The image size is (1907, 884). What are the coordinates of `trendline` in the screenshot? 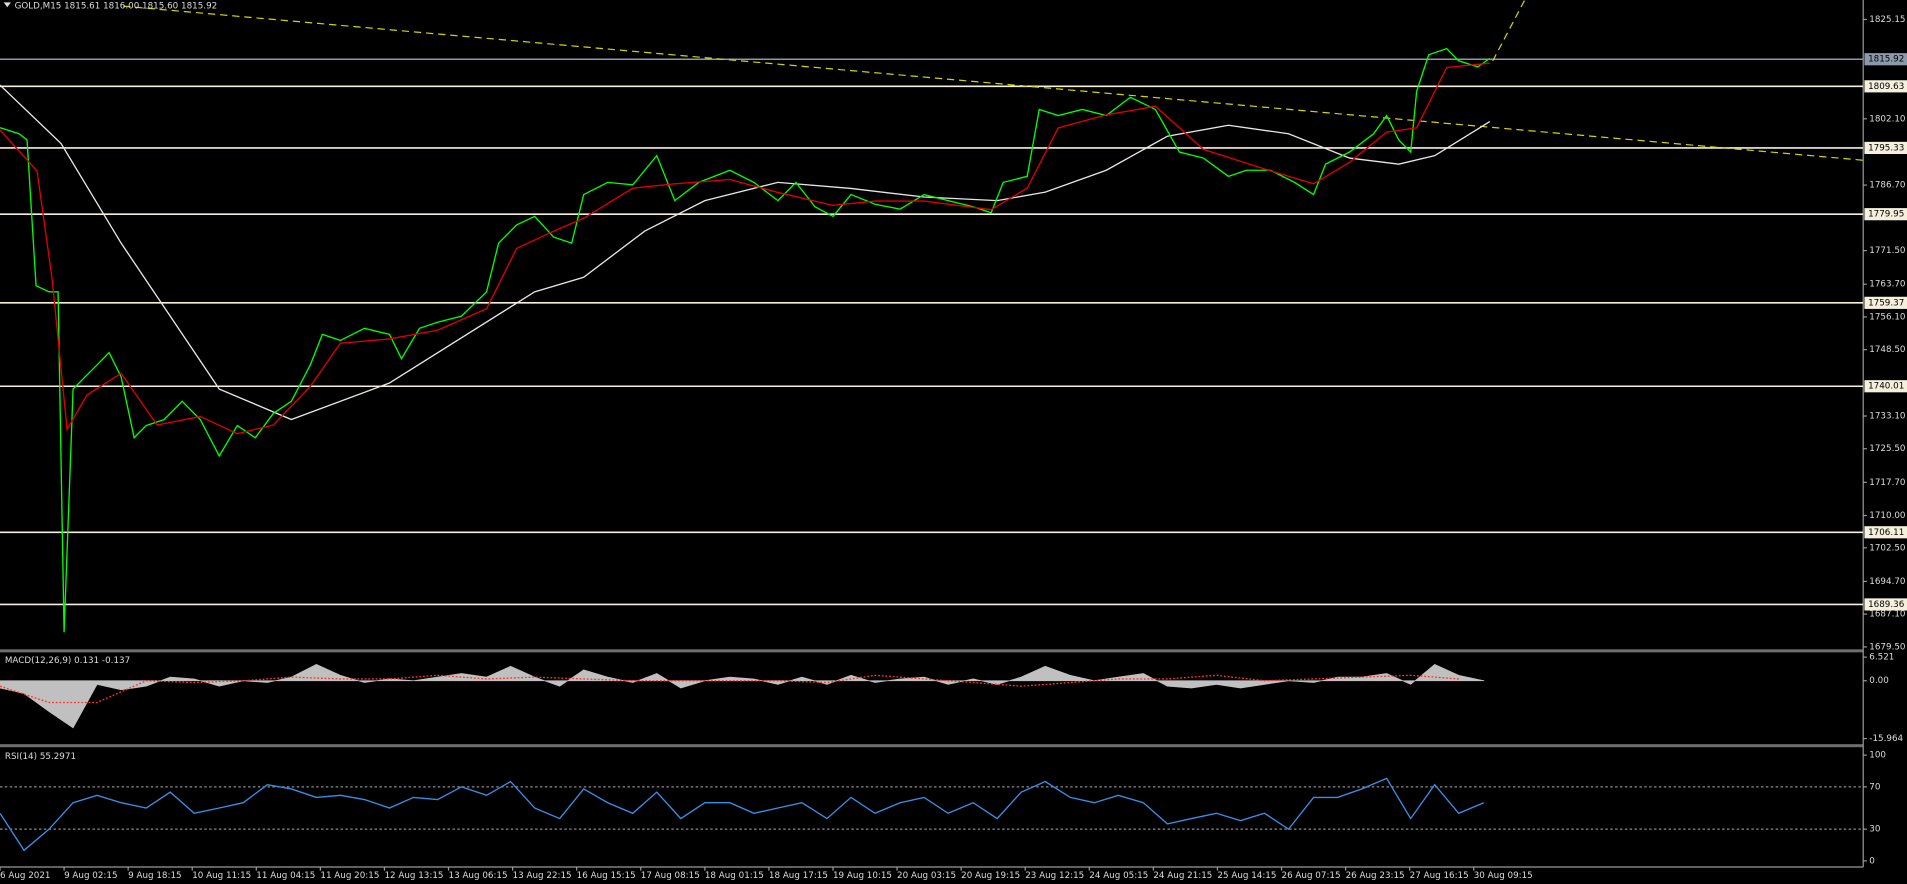 It's located at (1509, 31).